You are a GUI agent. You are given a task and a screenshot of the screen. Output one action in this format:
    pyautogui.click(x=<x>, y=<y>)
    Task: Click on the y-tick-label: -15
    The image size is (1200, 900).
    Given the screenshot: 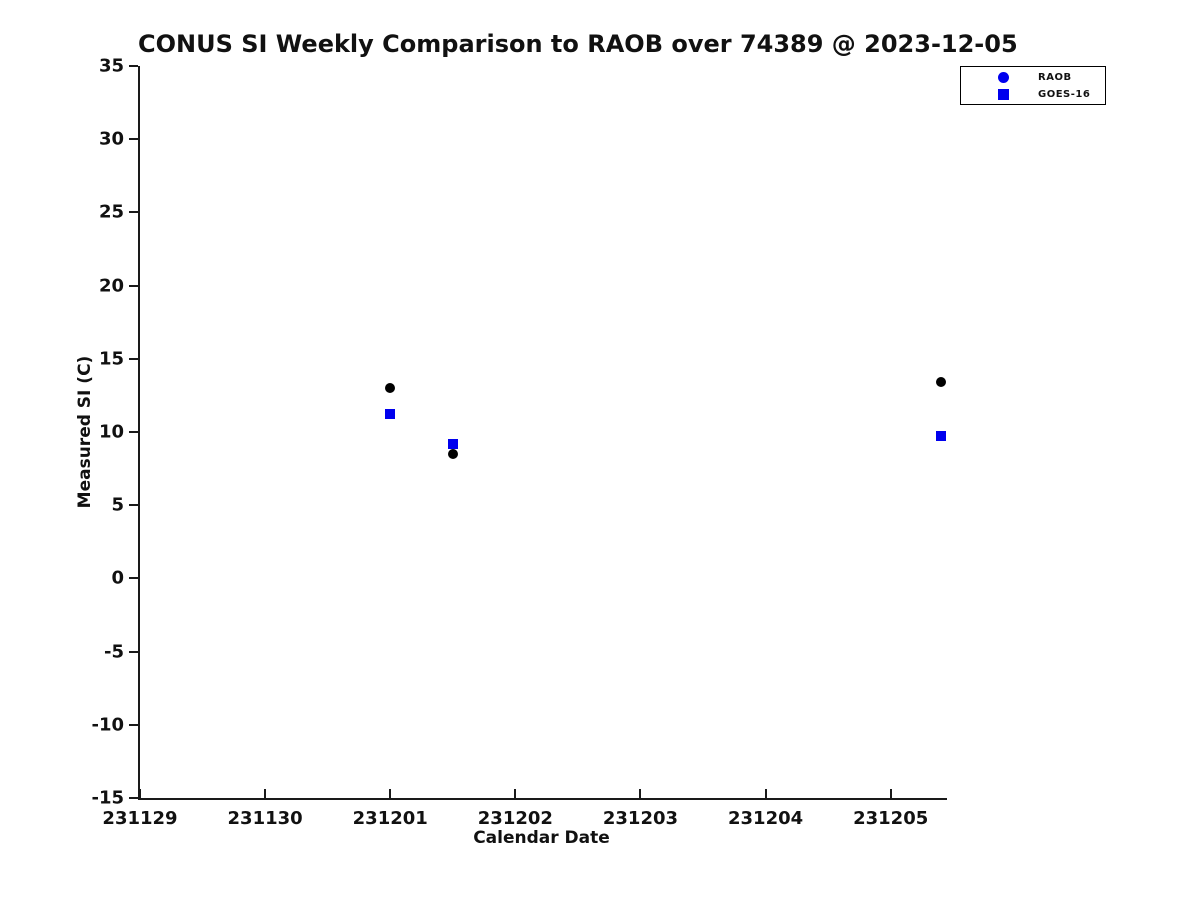 What is the action you would take?
    pyautogui.click(x=107, y=798)
    